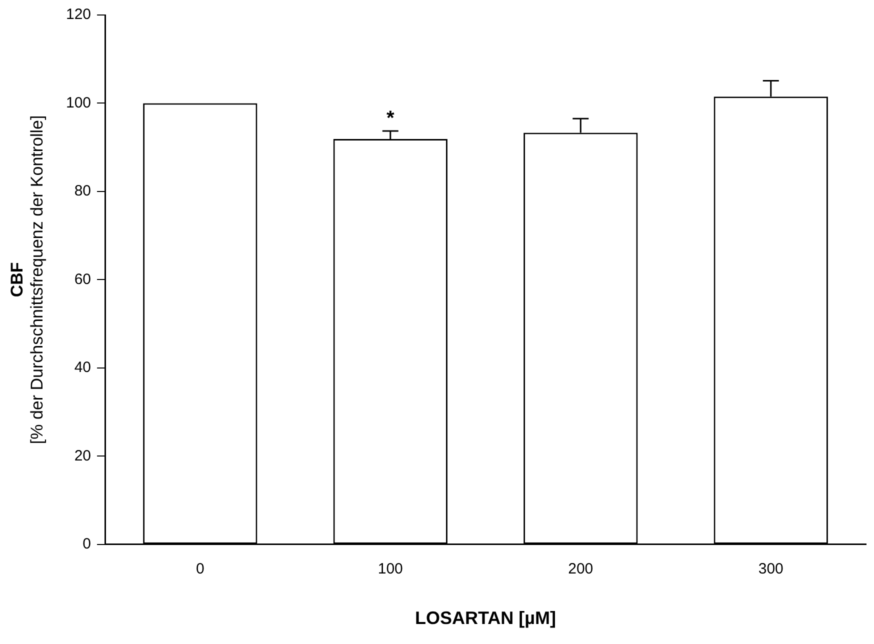  Describe the element at coordinates (581, 569) in the screenshot. I see `x-tick-label: 200` at that location.